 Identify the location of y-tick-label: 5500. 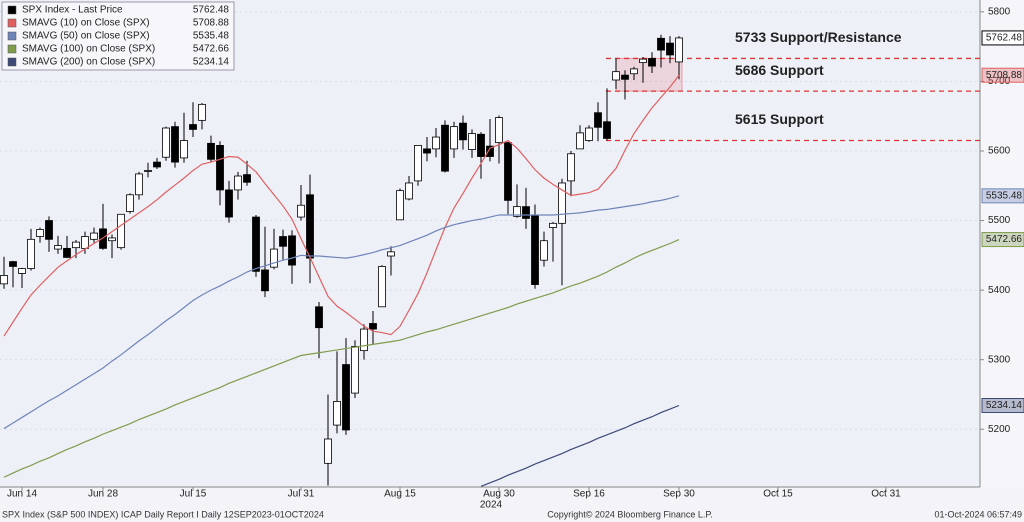
(999, 220).